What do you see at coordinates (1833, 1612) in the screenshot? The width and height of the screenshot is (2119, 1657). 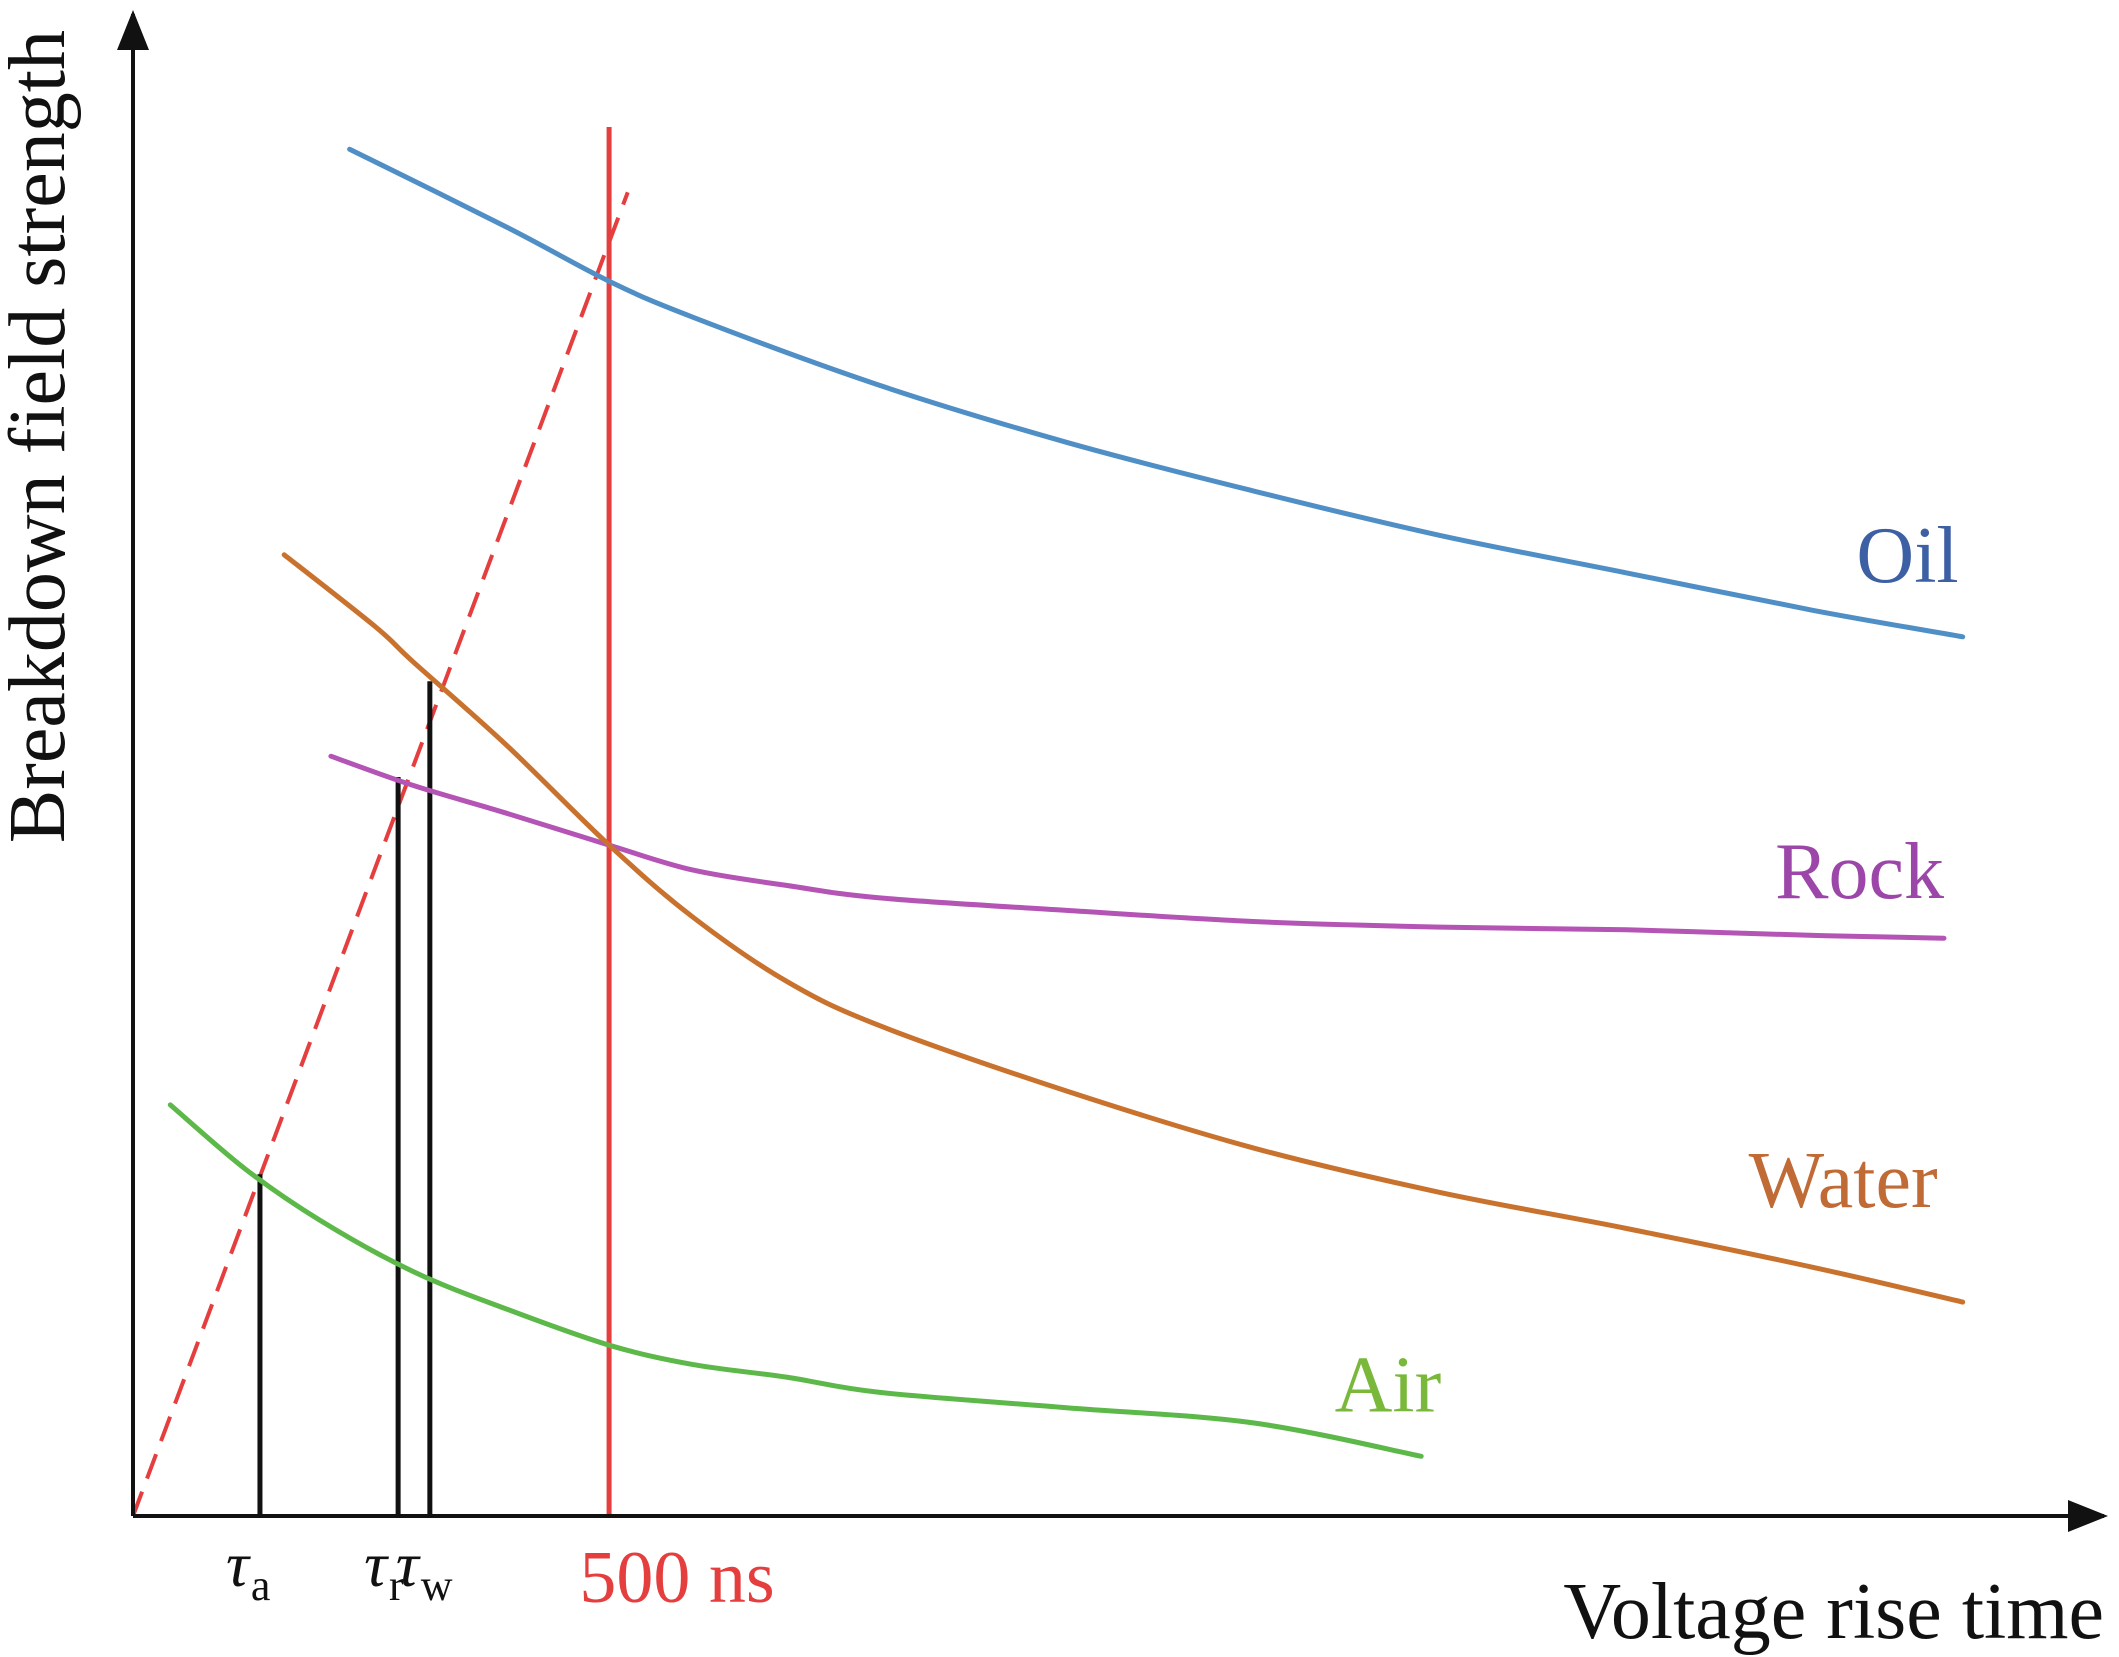 I see `x-axis-title: Voltage rise time` at bounding box center [1833, 1612].